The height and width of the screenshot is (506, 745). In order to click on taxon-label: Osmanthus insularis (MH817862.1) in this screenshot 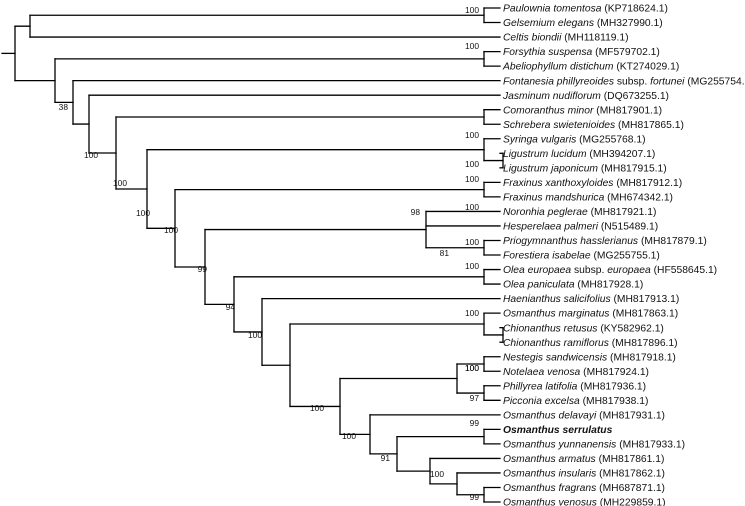, I will do `click(584, 474)`.